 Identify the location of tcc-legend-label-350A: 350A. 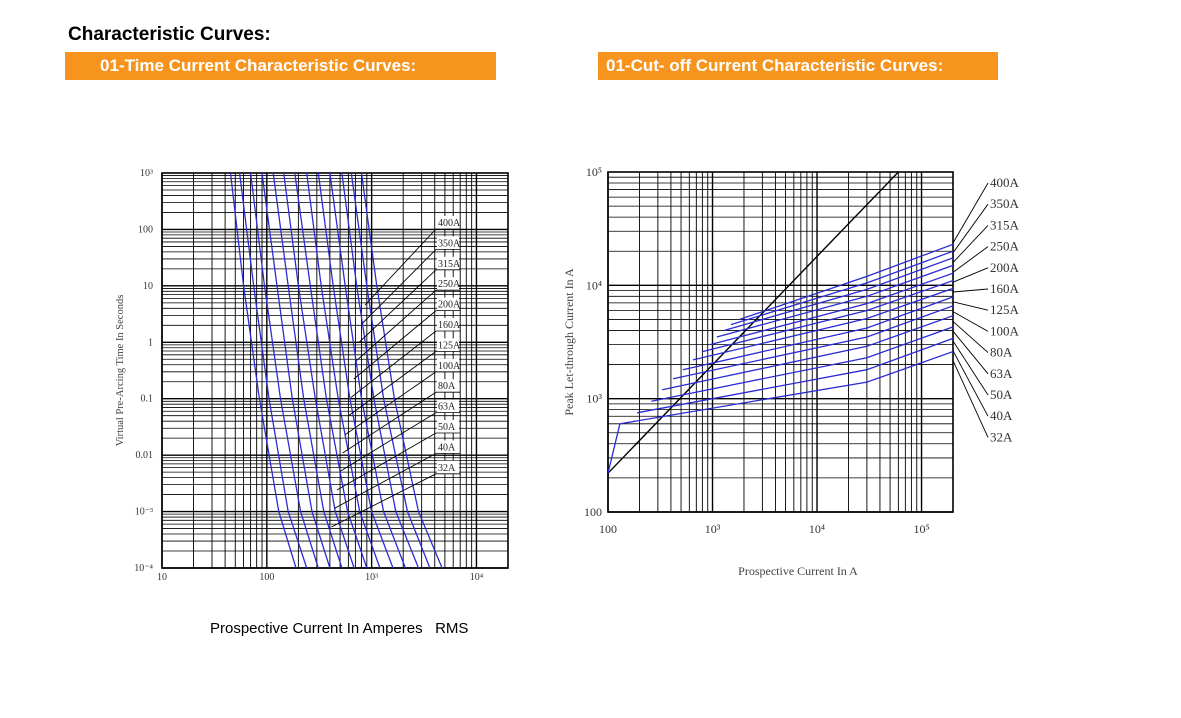
(449, 243).